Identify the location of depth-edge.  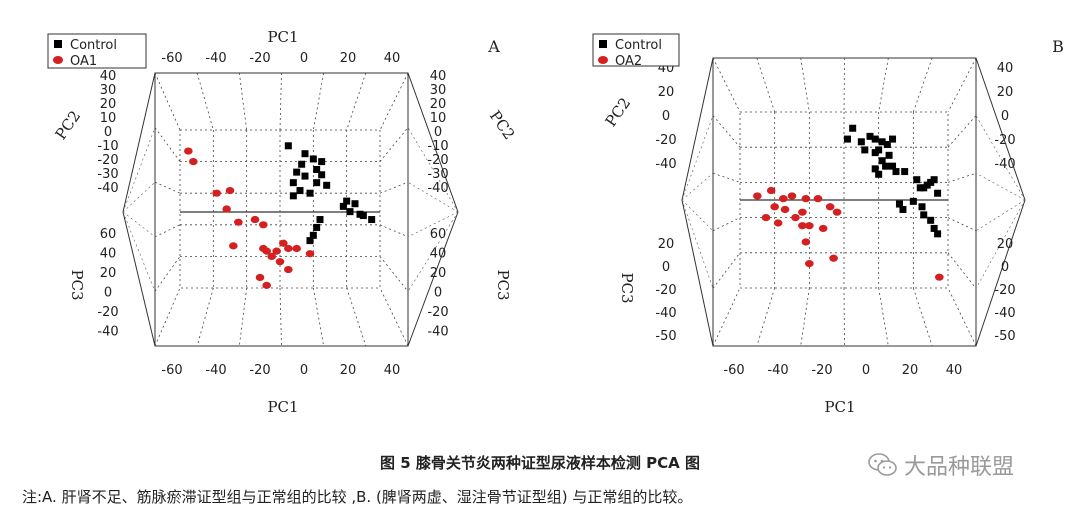
(726, 85).